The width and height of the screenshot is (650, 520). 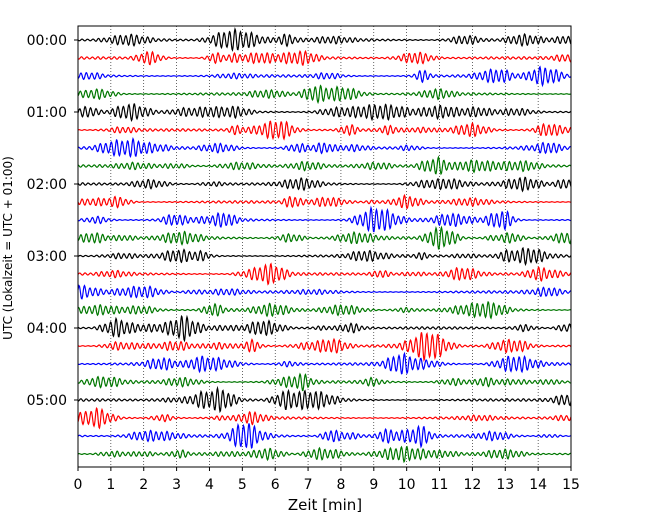 I want to click on trace-03:00, so click(x=324, y=256).